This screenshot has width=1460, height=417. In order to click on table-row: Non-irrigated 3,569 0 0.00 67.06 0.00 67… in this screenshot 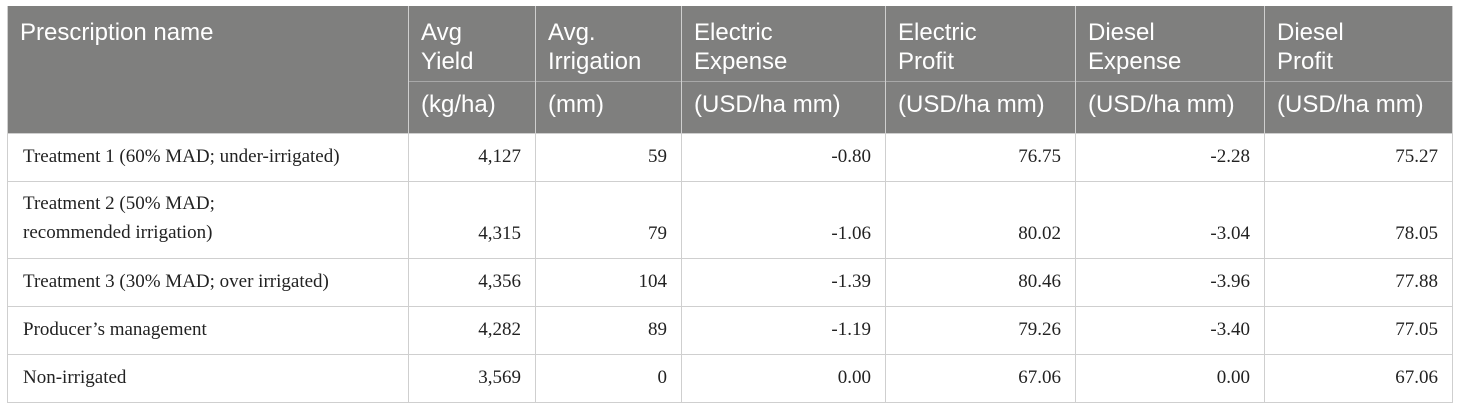, I will do `click(730, 378)`.